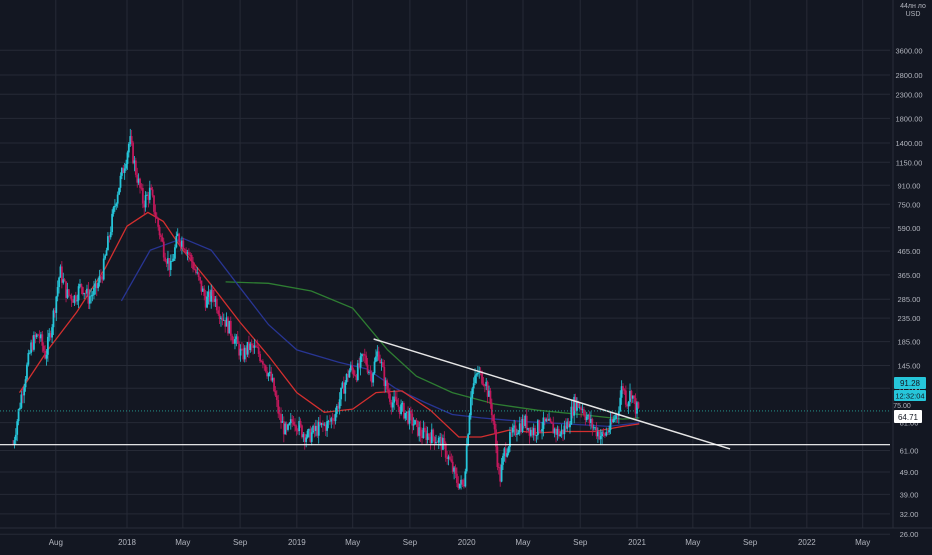  Describe the element at coordinates (552, 394) in the screenshot. I see `trendline` at that location.